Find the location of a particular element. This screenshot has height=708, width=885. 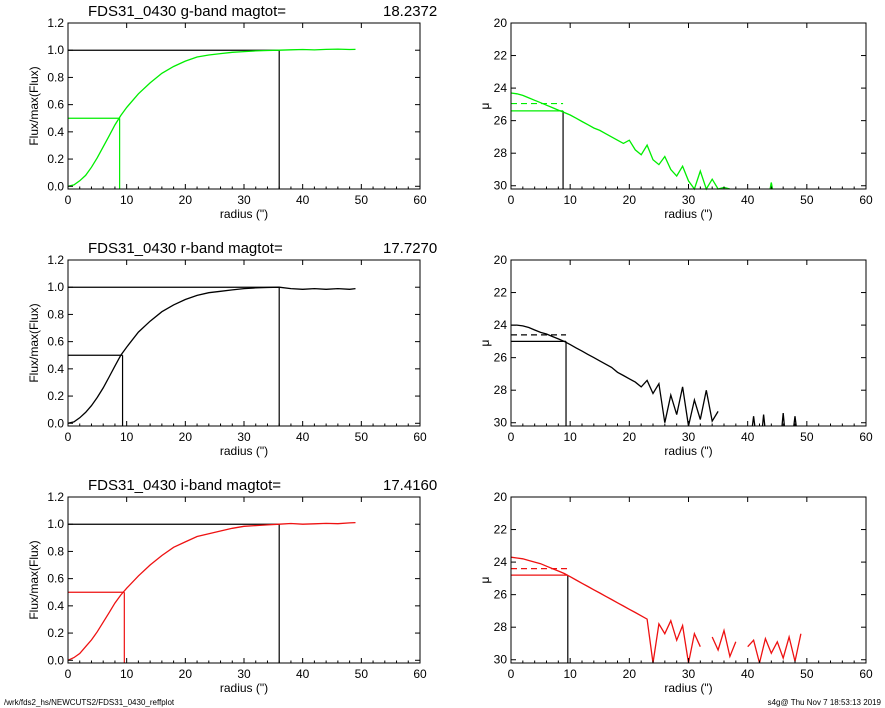

i-growth-xtick-label: 10 is located at coordinates (127, 674).